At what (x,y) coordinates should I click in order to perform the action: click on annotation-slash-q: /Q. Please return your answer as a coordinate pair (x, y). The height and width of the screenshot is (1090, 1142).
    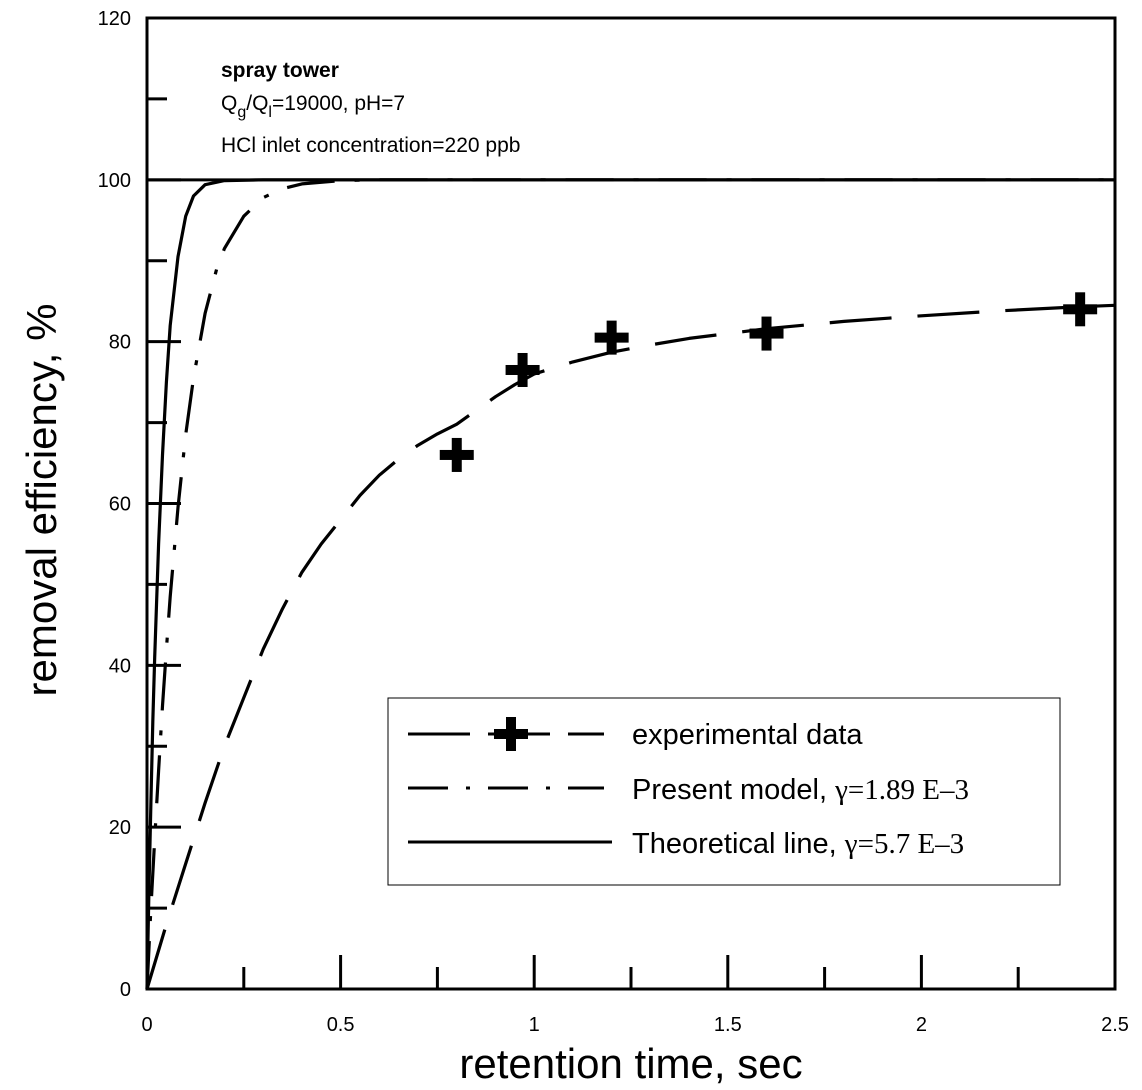
    Looking at the image, I should click on (257, 103).